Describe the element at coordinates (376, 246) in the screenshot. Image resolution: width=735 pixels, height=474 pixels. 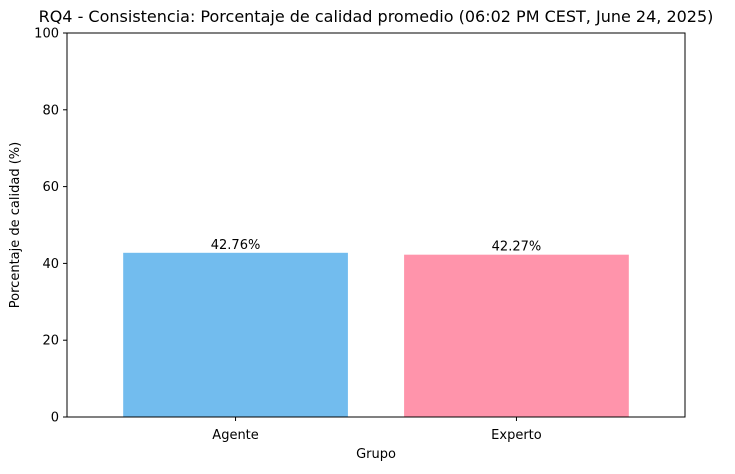
I see `bar-labels-layer: 42.76% 42.27%` at that location.